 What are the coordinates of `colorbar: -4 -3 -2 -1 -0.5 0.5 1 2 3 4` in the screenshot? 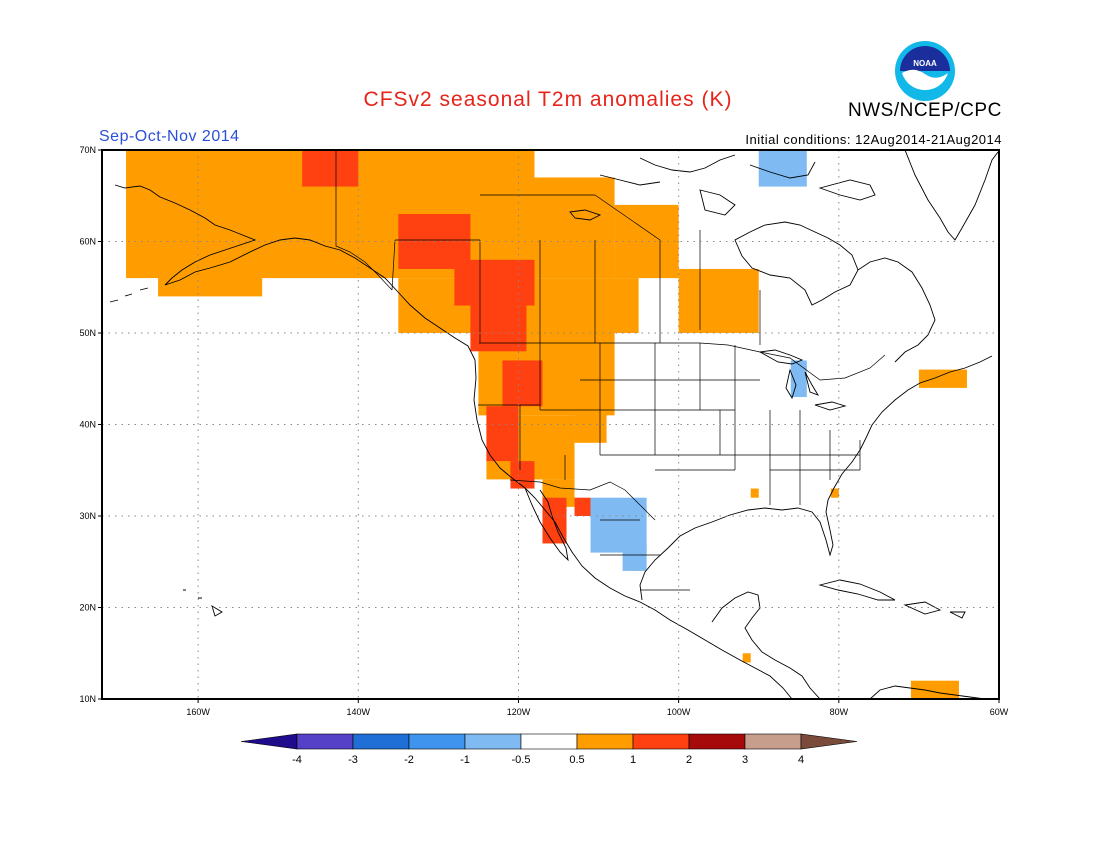 It's located at (549, 749).